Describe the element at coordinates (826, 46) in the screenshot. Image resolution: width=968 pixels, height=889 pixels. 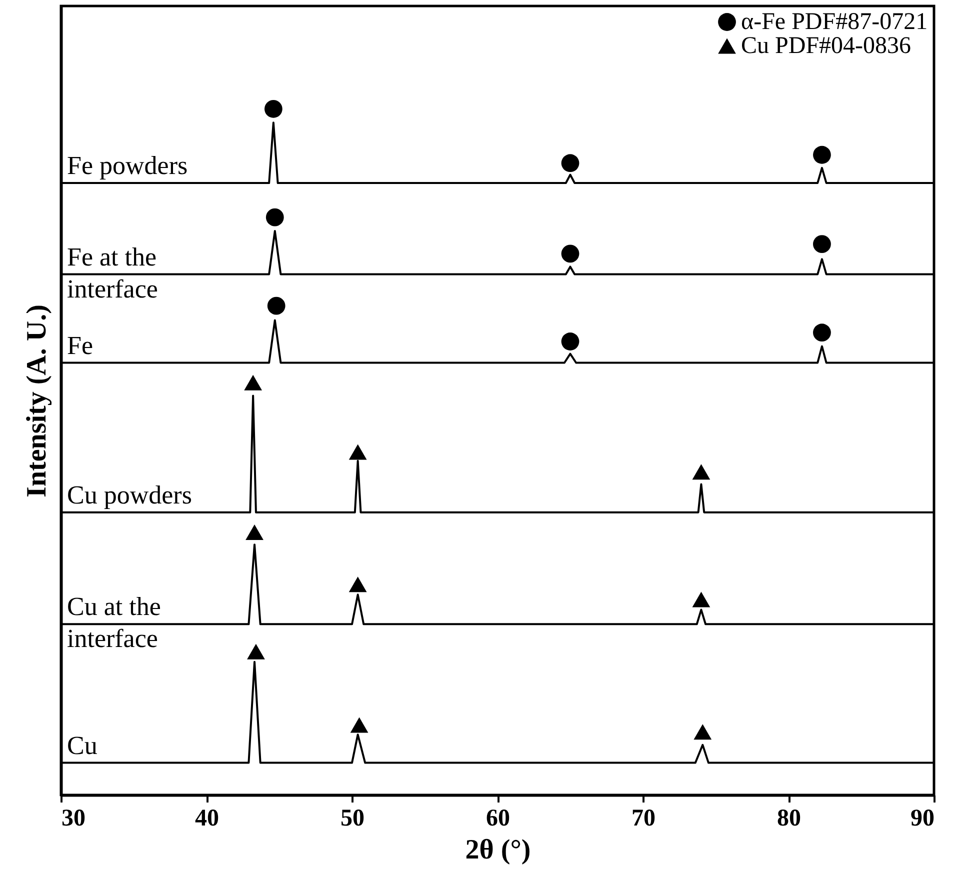
I see `legend-label: Cu PDF#04-0836` at that location.